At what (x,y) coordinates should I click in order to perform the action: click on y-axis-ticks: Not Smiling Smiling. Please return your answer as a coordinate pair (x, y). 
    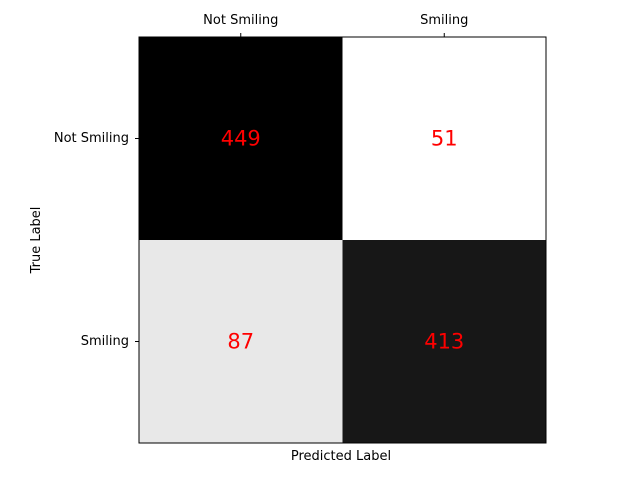
    Looking at the image, I should click on (96, 240).